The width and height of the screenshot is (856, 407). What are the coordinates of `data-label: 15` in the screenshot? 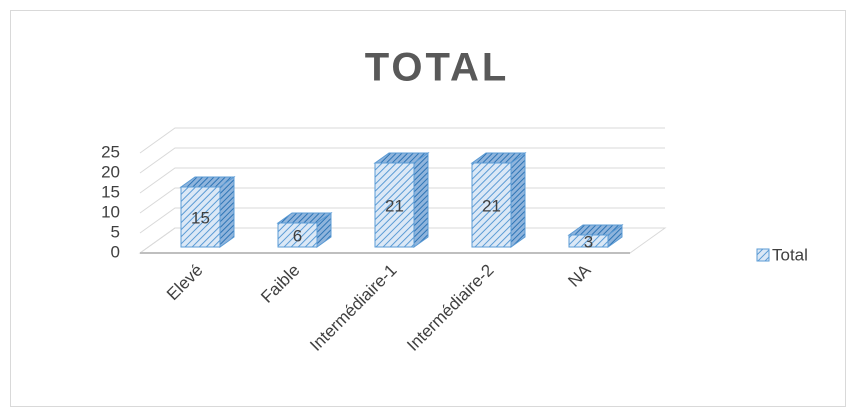 It's located at (200, 217).